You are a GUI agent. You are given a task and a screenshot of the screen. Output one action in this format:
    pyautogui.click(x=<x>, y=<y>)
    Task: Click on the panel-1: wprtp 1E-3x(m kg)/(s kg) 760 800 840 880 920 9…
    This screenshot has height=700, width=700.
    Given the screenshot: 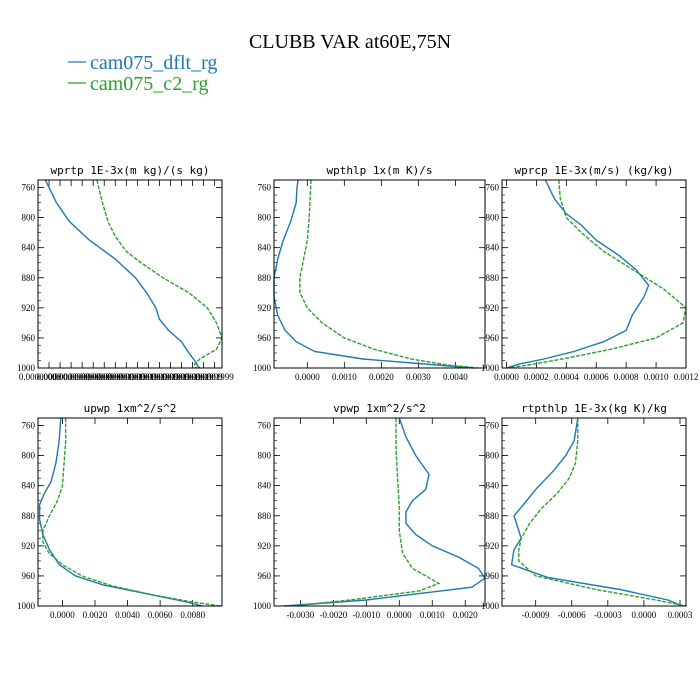 What is the action you would take?
    pyautogui.click(x=125, y=273)
    